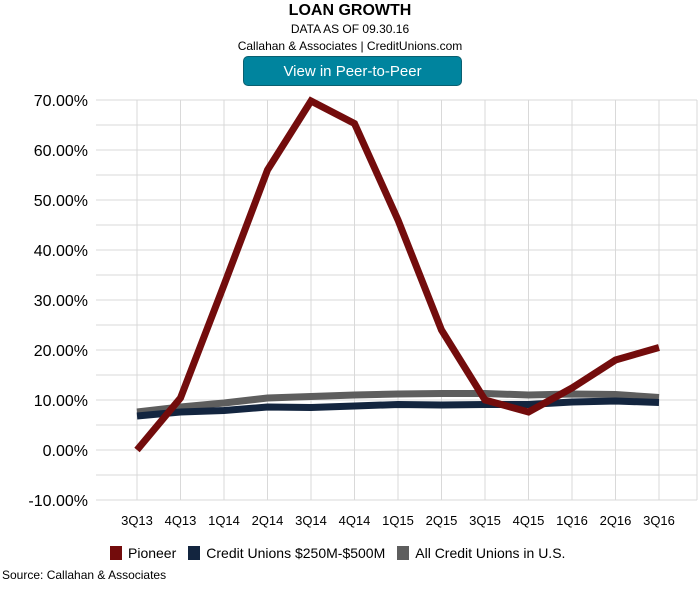  I want to click on y-tick-label: 50.00%, so click(61, 201).